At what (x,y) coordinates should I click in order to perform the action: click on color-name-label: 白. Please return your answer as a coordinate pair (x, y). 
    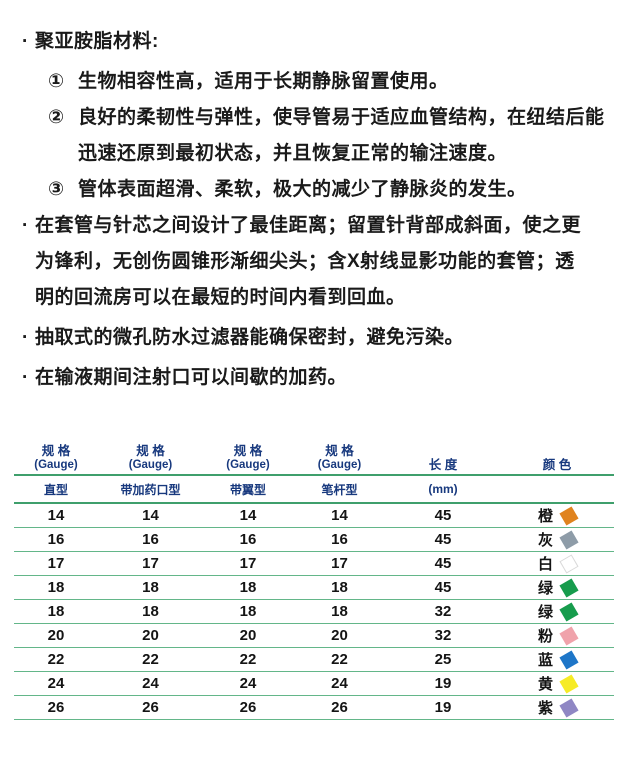
    Looking at the image, I should click on (545, 564).